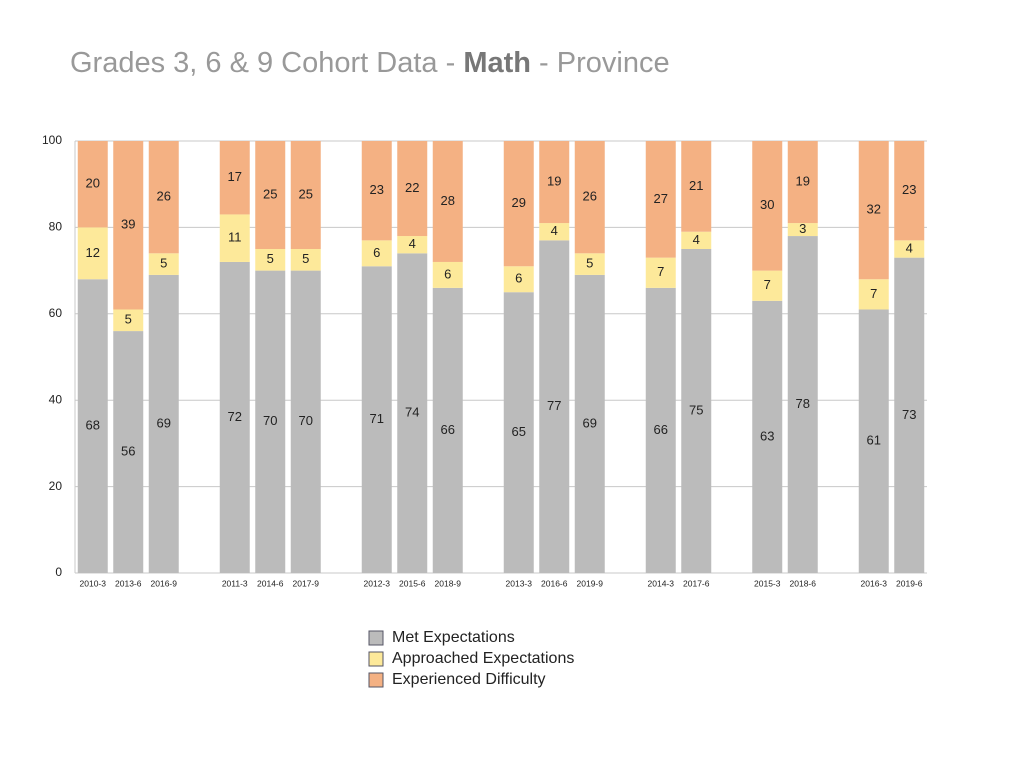 The image size is (1024, 768). I want to click on value-label: 71, so click(377, 418).